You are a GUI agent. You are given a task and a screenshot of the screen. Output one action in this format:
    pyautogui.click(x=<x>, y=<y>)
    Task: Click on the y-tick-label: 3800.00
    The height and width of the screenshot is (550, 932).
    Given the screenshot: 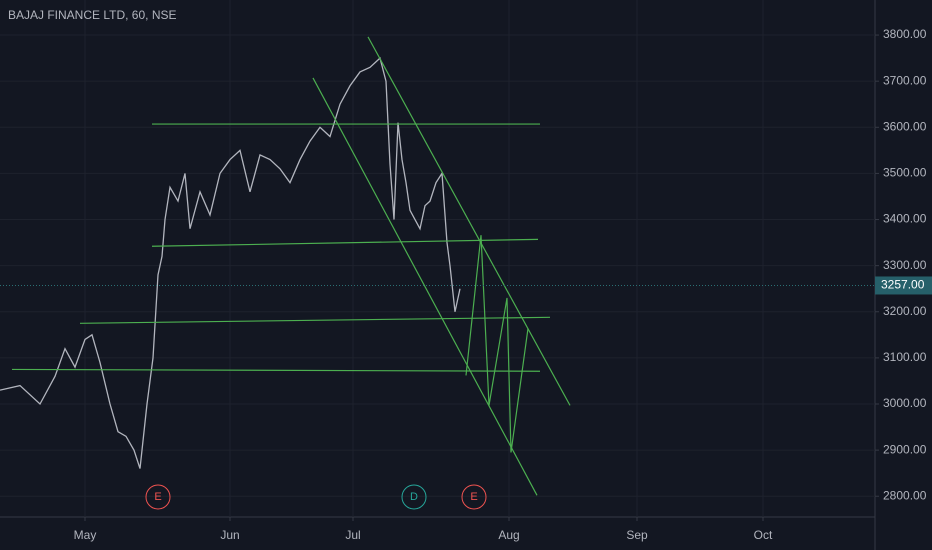 What is the action you would take?
    pyautogui.click(x=905, y=34)
    